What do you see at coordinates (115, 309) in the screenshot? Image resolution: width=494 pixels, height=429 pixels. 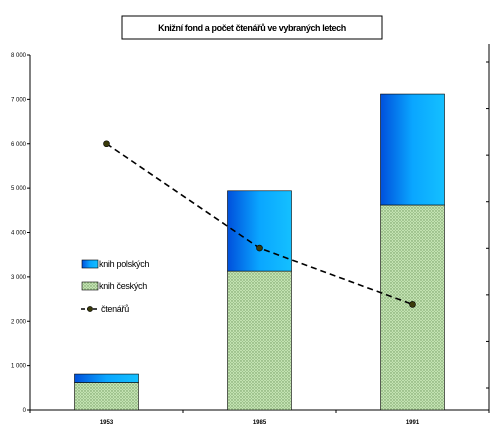 I see `legend-label-readers: čtenářů` at bounding box center [115, 309].